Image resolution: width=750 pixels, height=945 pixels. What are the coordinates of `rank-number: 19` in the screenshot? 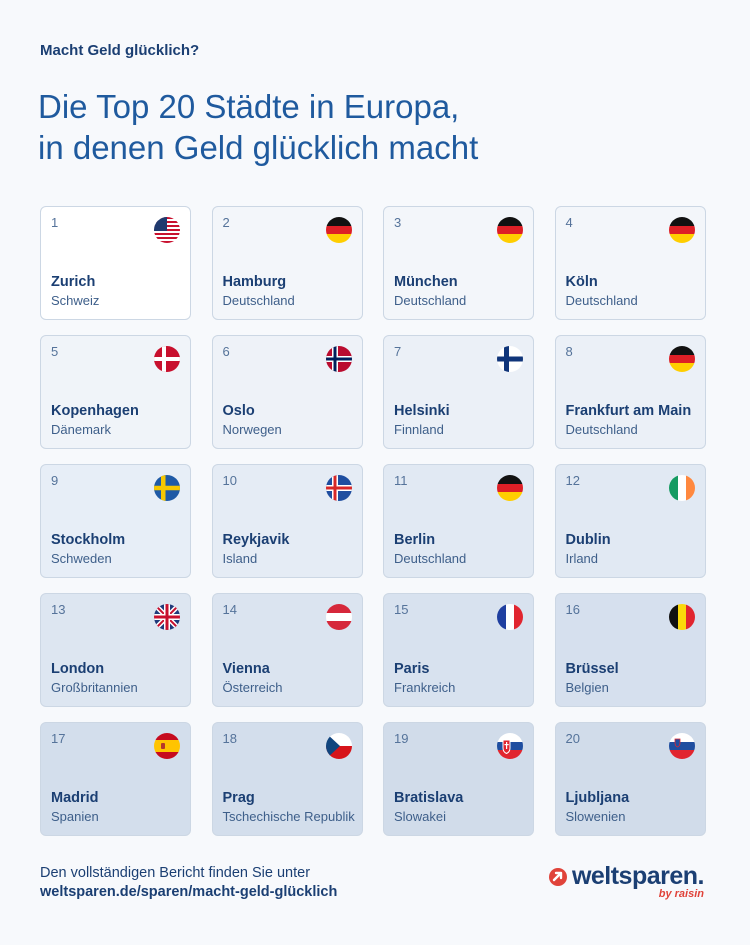 It's located at (401, 738).